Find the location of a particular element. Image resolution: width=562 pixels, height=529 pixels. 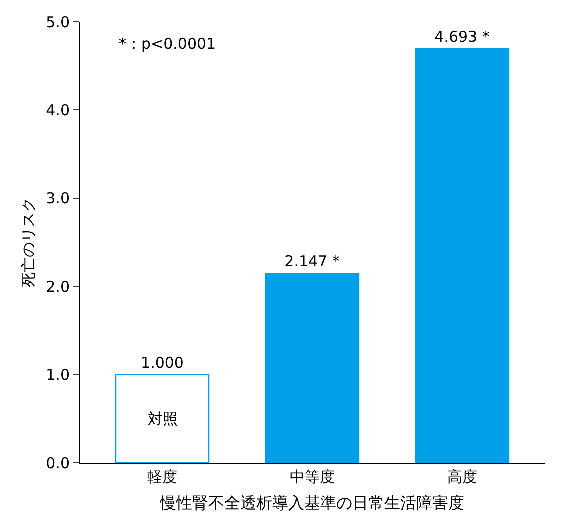

x-axis-title: 慢性腎不全透析導入基準の日常生活障害度 is located at coordinates (312, 503).